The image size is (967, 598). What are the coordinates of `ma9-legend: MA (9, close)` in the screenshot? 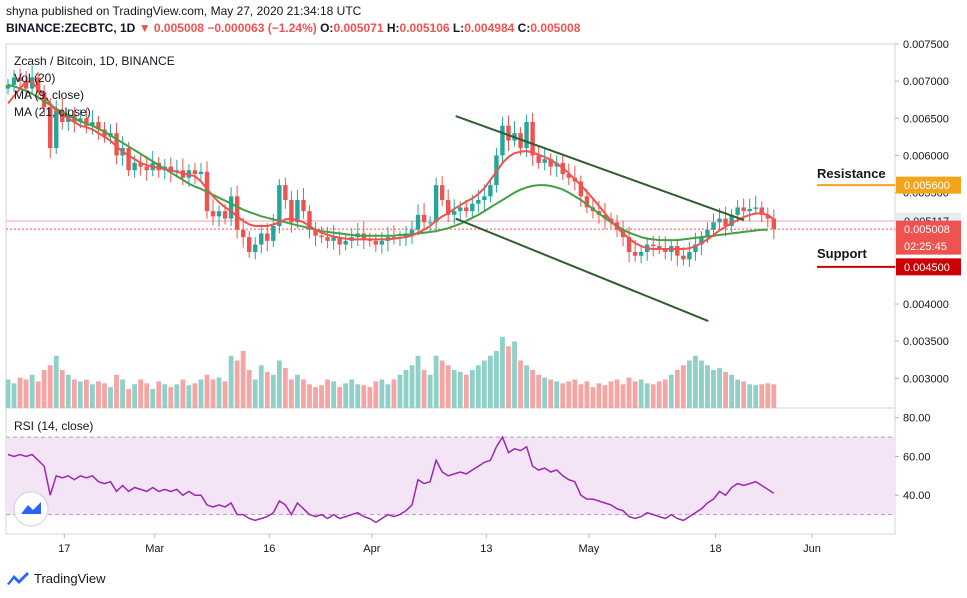 It's located at (49, 95).